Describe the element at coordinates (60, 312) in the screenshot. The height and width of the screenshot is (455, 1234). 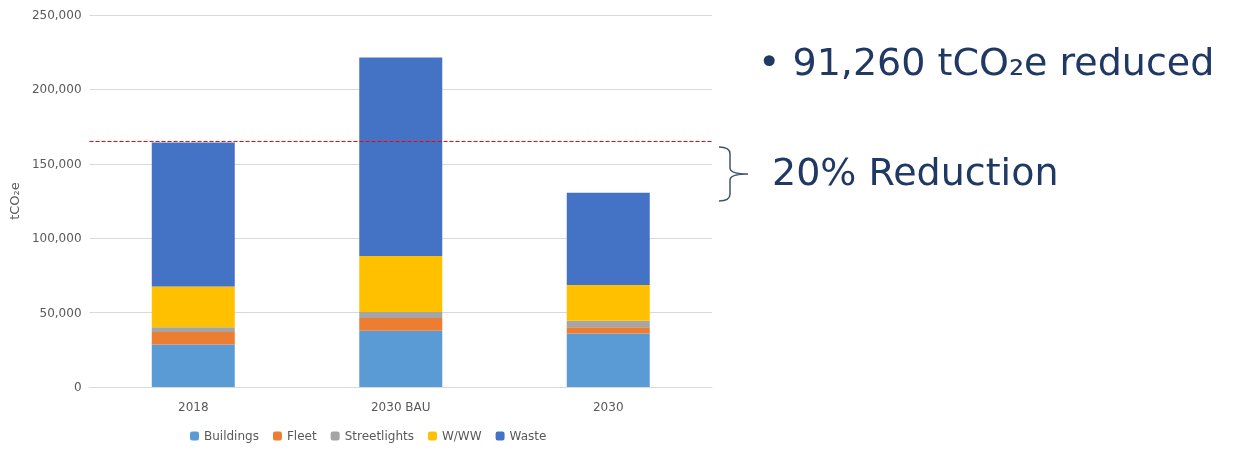
I see `y-tick-label: 50,000` at that location.